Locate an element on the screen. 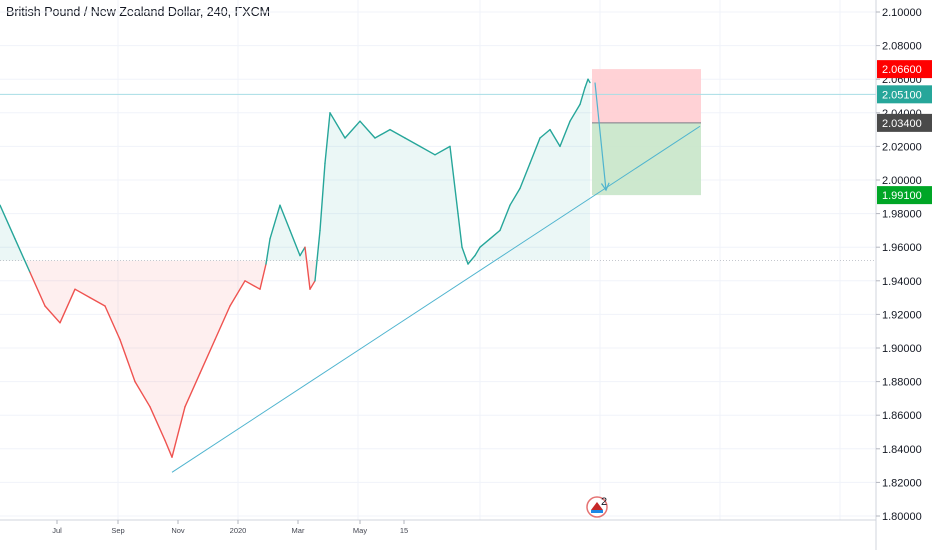  stop-loss-zone is located at coordinates (646, 96).